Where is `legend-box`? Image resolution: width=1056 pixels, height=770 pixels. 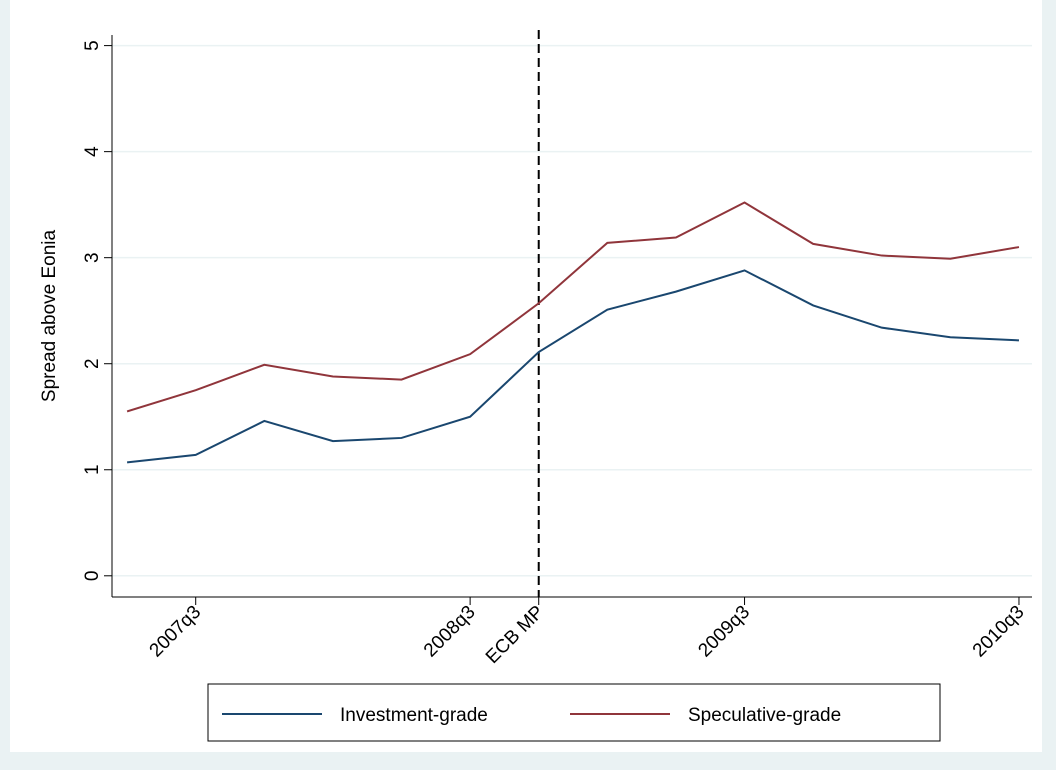 legend-box is located at coordinates (574, 712).